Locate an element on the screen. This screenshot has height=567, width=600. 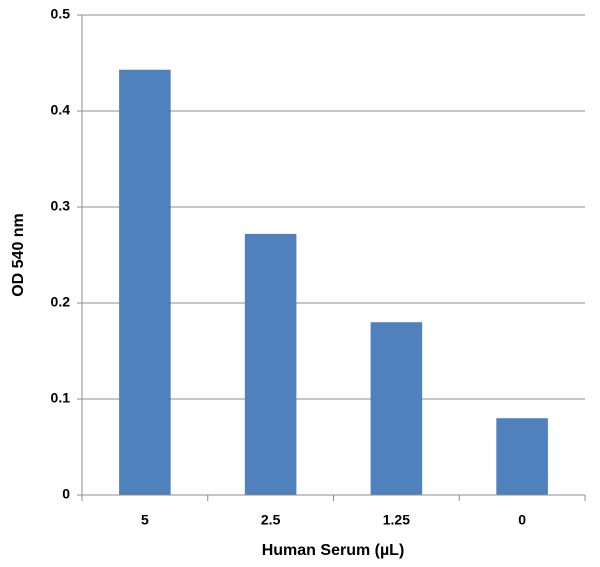
x-tick-label: 0 is located at coordinates (522, 520).